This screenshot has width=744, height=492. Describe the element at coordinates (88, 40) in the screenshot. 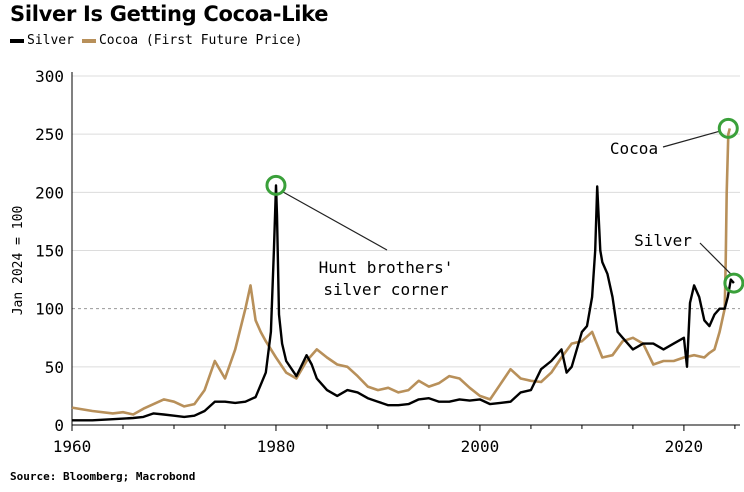

I see `legend-swatch-cocoa` at that location.